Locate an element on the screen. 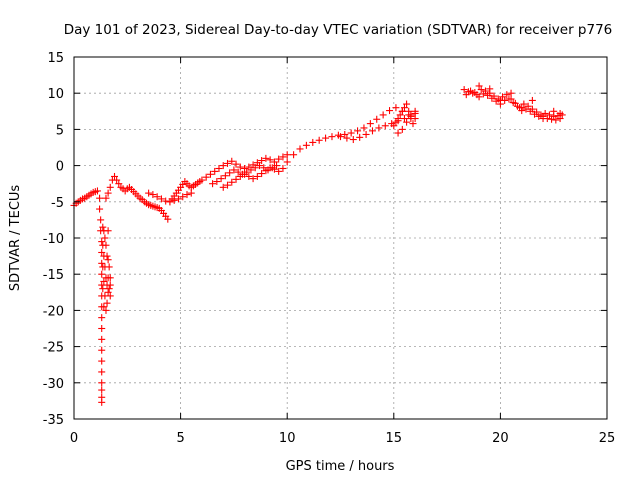  y-tick-label: -10 is located at coordinates (53, 239).